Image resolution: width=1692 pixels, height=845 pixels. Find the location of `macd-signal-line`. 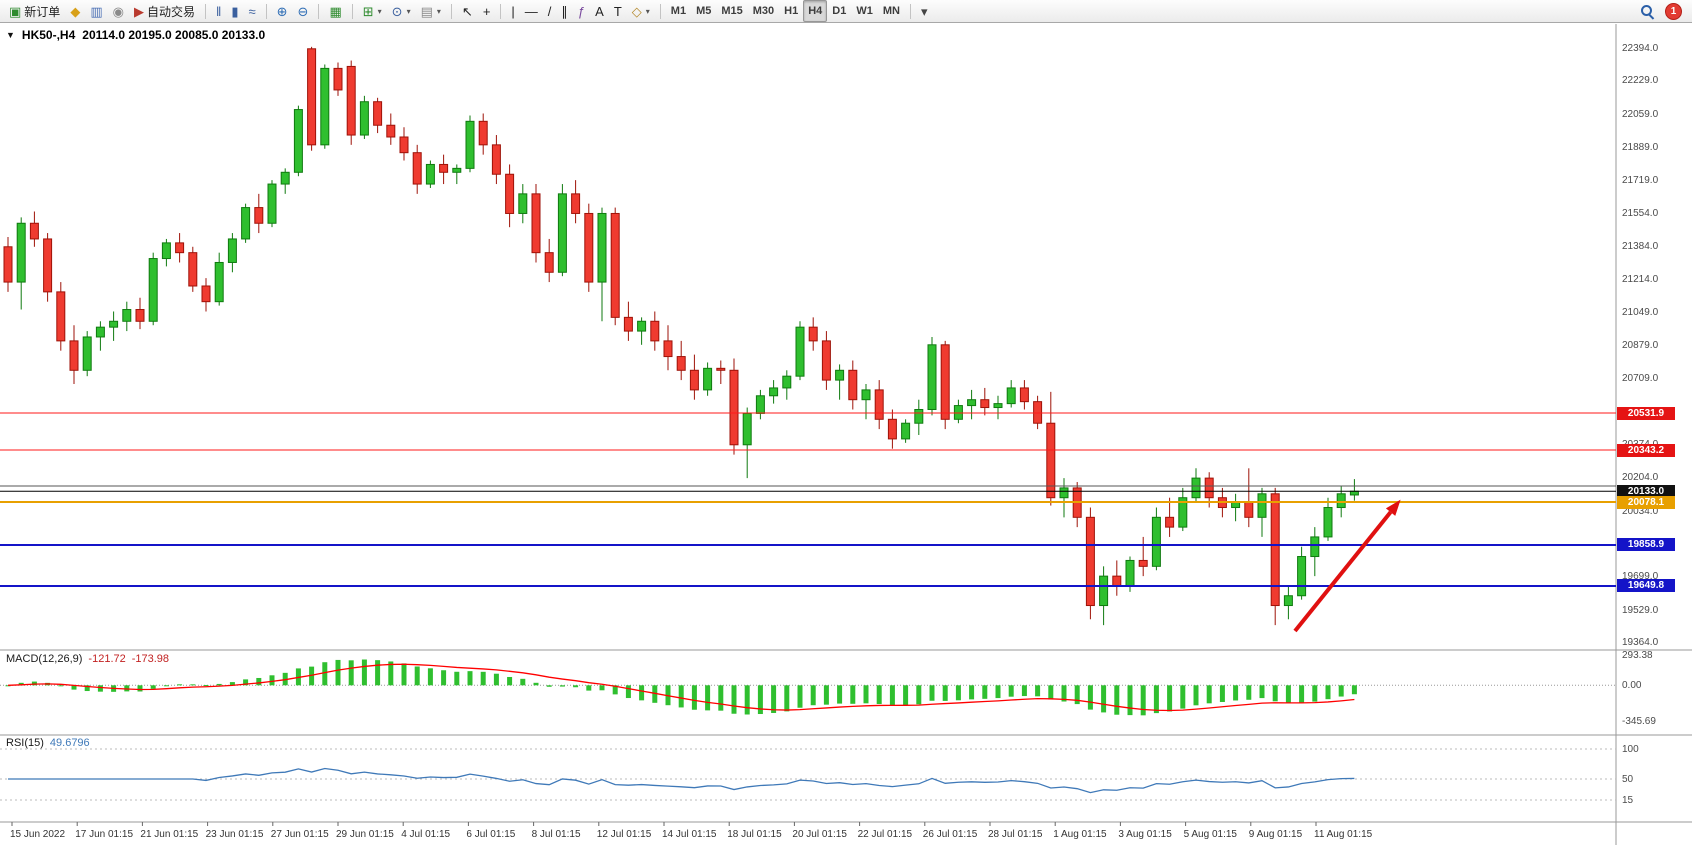

macd-signal-line is located at coordinates (681, 687).